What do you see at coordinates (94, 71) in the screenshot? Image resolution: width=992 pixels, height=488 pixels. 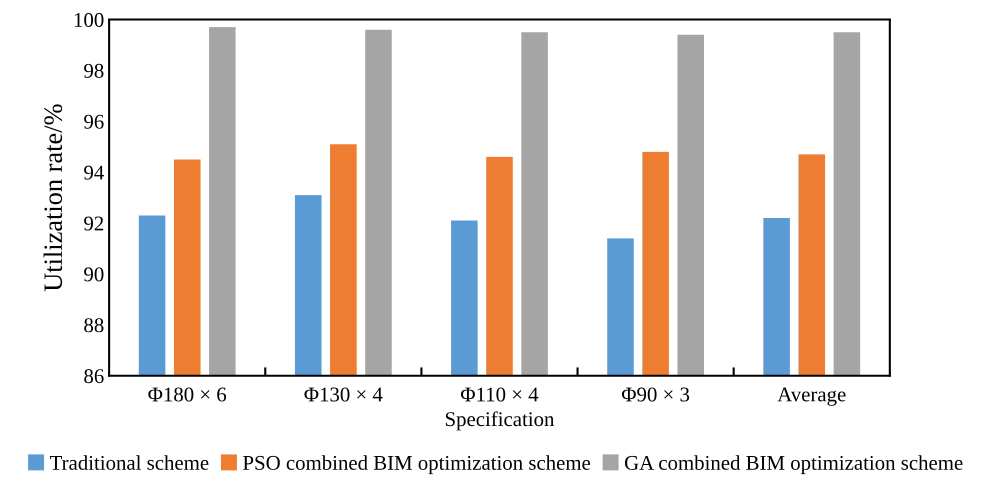 I see `y-tick-label: 98` at bounding box center [94, 71].